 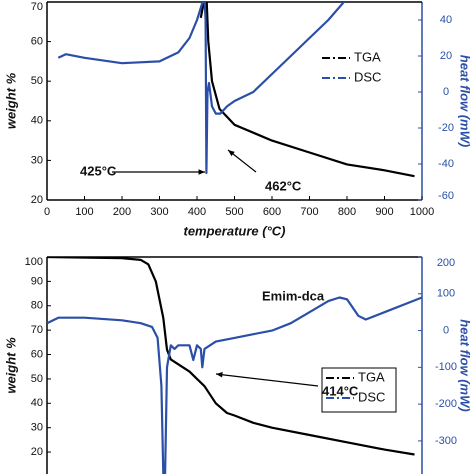 I want to click on y-tick-label: 100, so click(x=34, y=262).